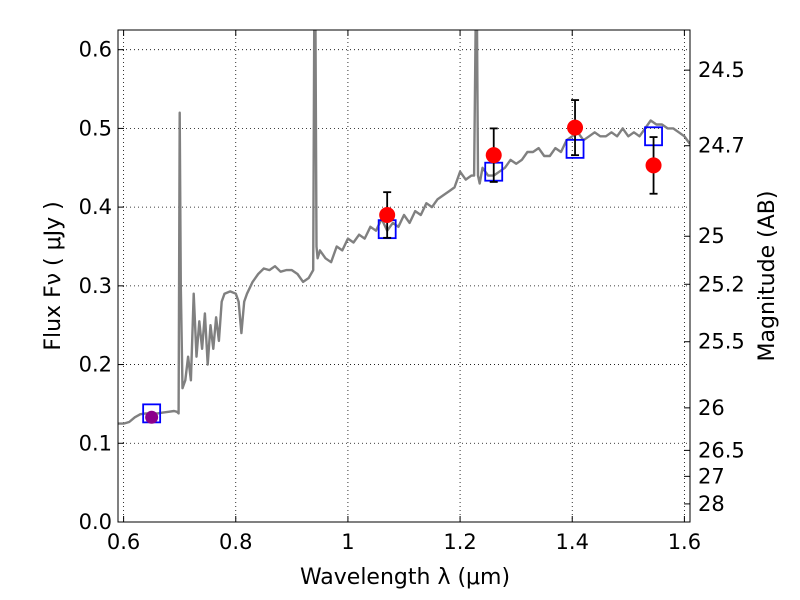  I want to click on y-tick-label: 0.5, so click(95, 128).